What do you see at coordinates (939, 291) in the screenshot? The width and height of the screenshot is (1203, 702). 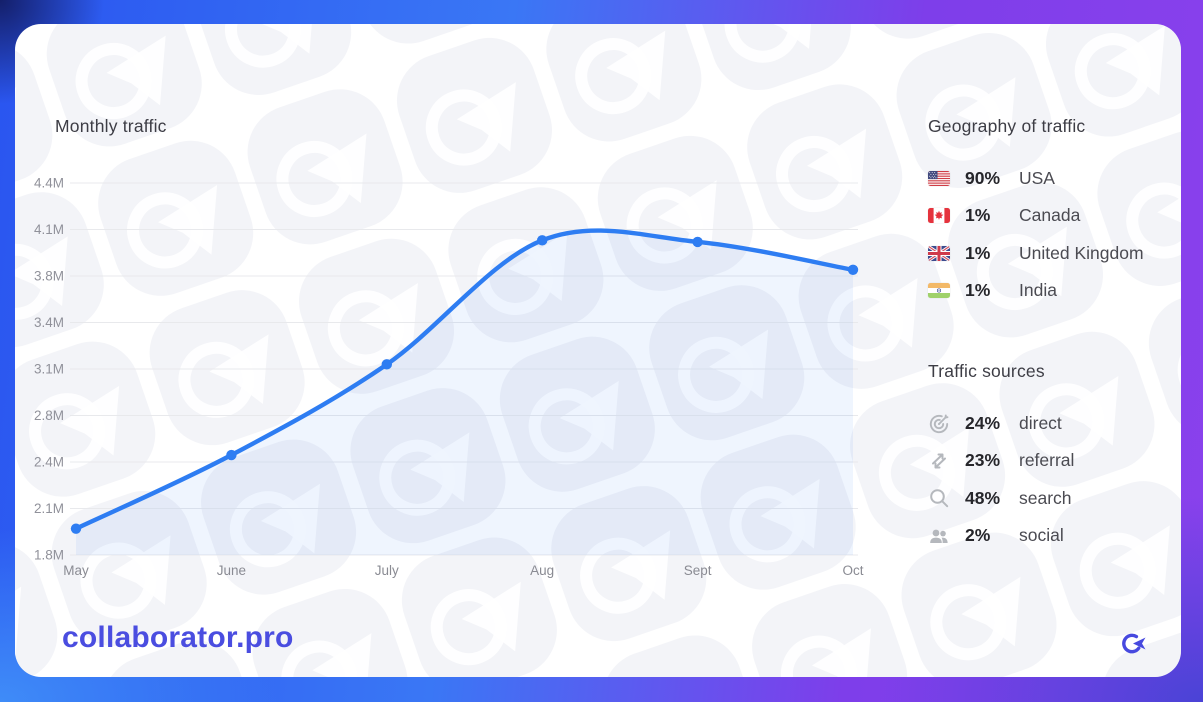 I see `india-flag-icon` at bounding box center [939, 291].